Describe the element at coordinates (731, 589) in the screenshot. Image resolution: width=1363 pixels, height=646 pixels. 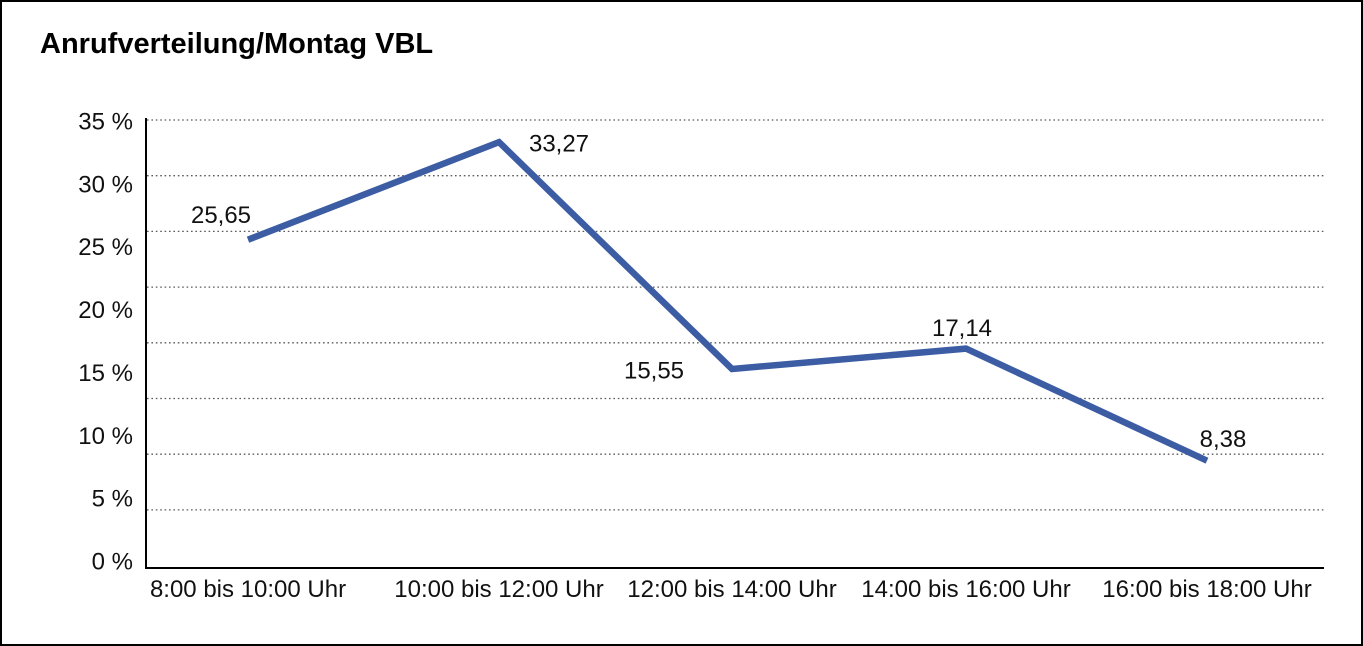
I see `x-tick-label: 12:00 bis 14:00 Uhr` at that location.